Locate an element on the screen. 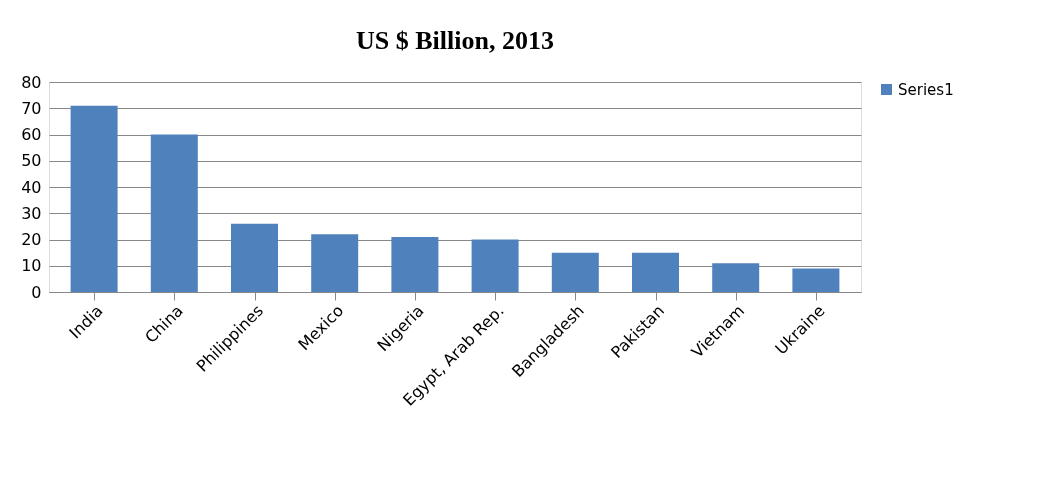 The height and width of the screenshot is (485, 1053). y-tick-label: 20 is located at coordinates (31, 239).